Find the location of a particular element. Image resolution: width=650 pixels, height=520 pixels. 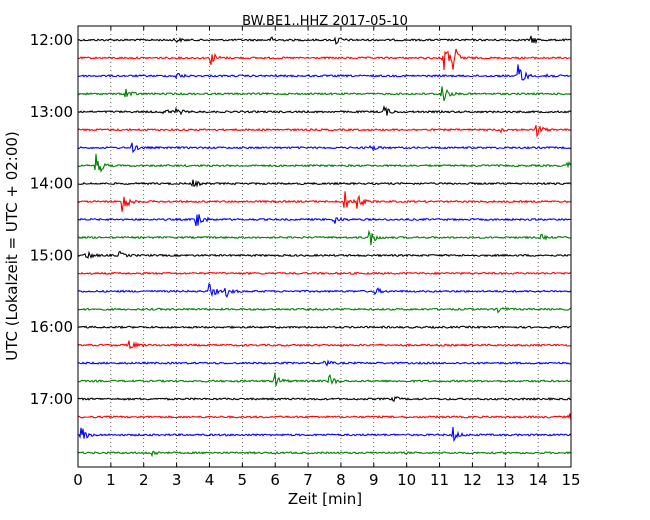

x-axis-label: Zeit [min] is located at coordinates (325, 499).